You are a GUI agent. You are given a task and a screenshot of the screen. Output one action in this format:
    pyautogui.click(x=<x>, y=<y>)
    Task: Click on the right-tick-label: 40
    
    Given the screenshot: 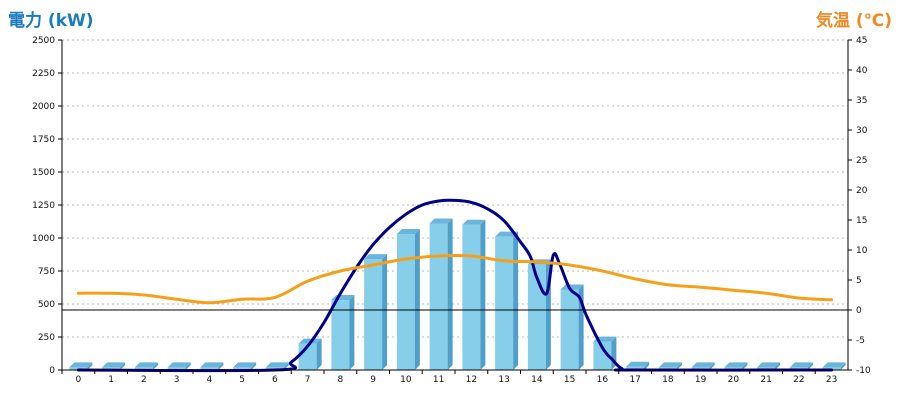 What is the action you would take?
    pyautogui.click(x=862, y=71)
    